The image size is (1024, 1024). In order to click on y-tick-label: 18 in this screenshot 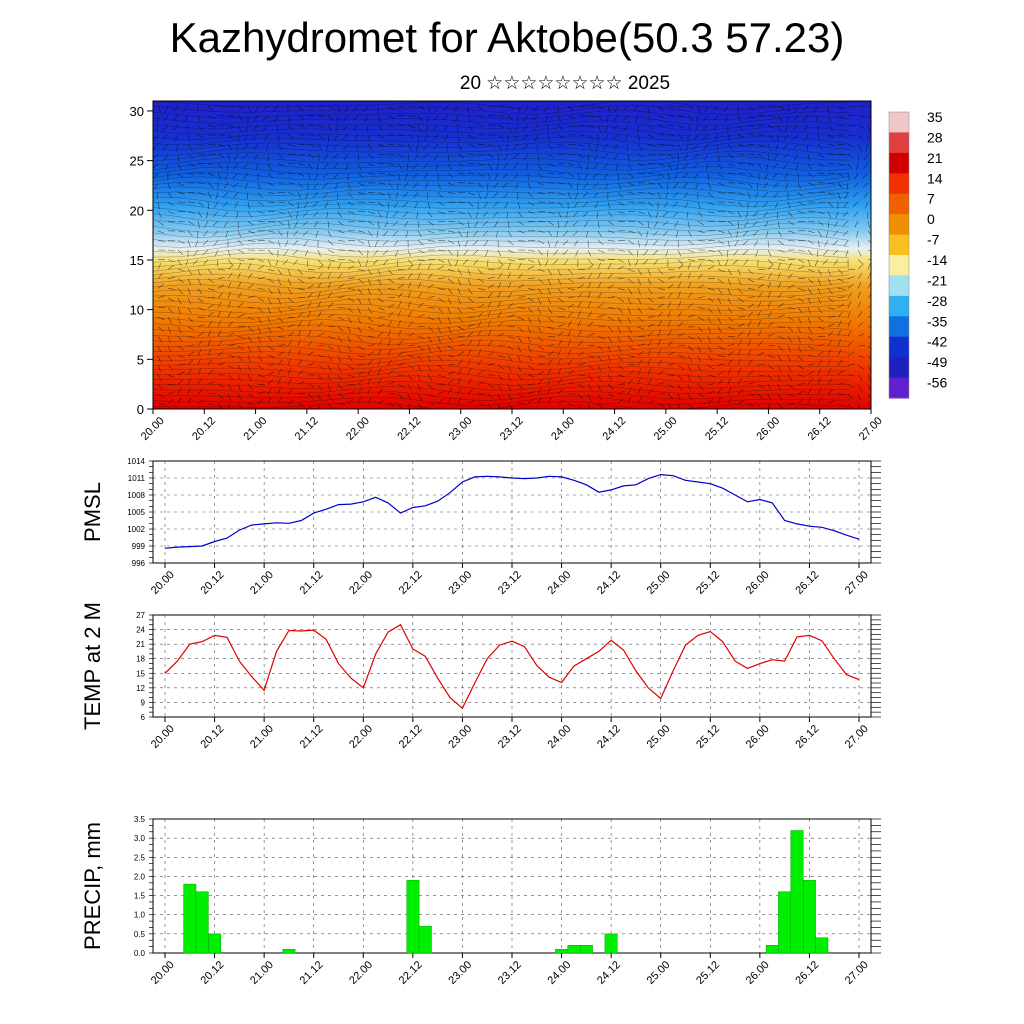, I will do `click(140, 659)`.